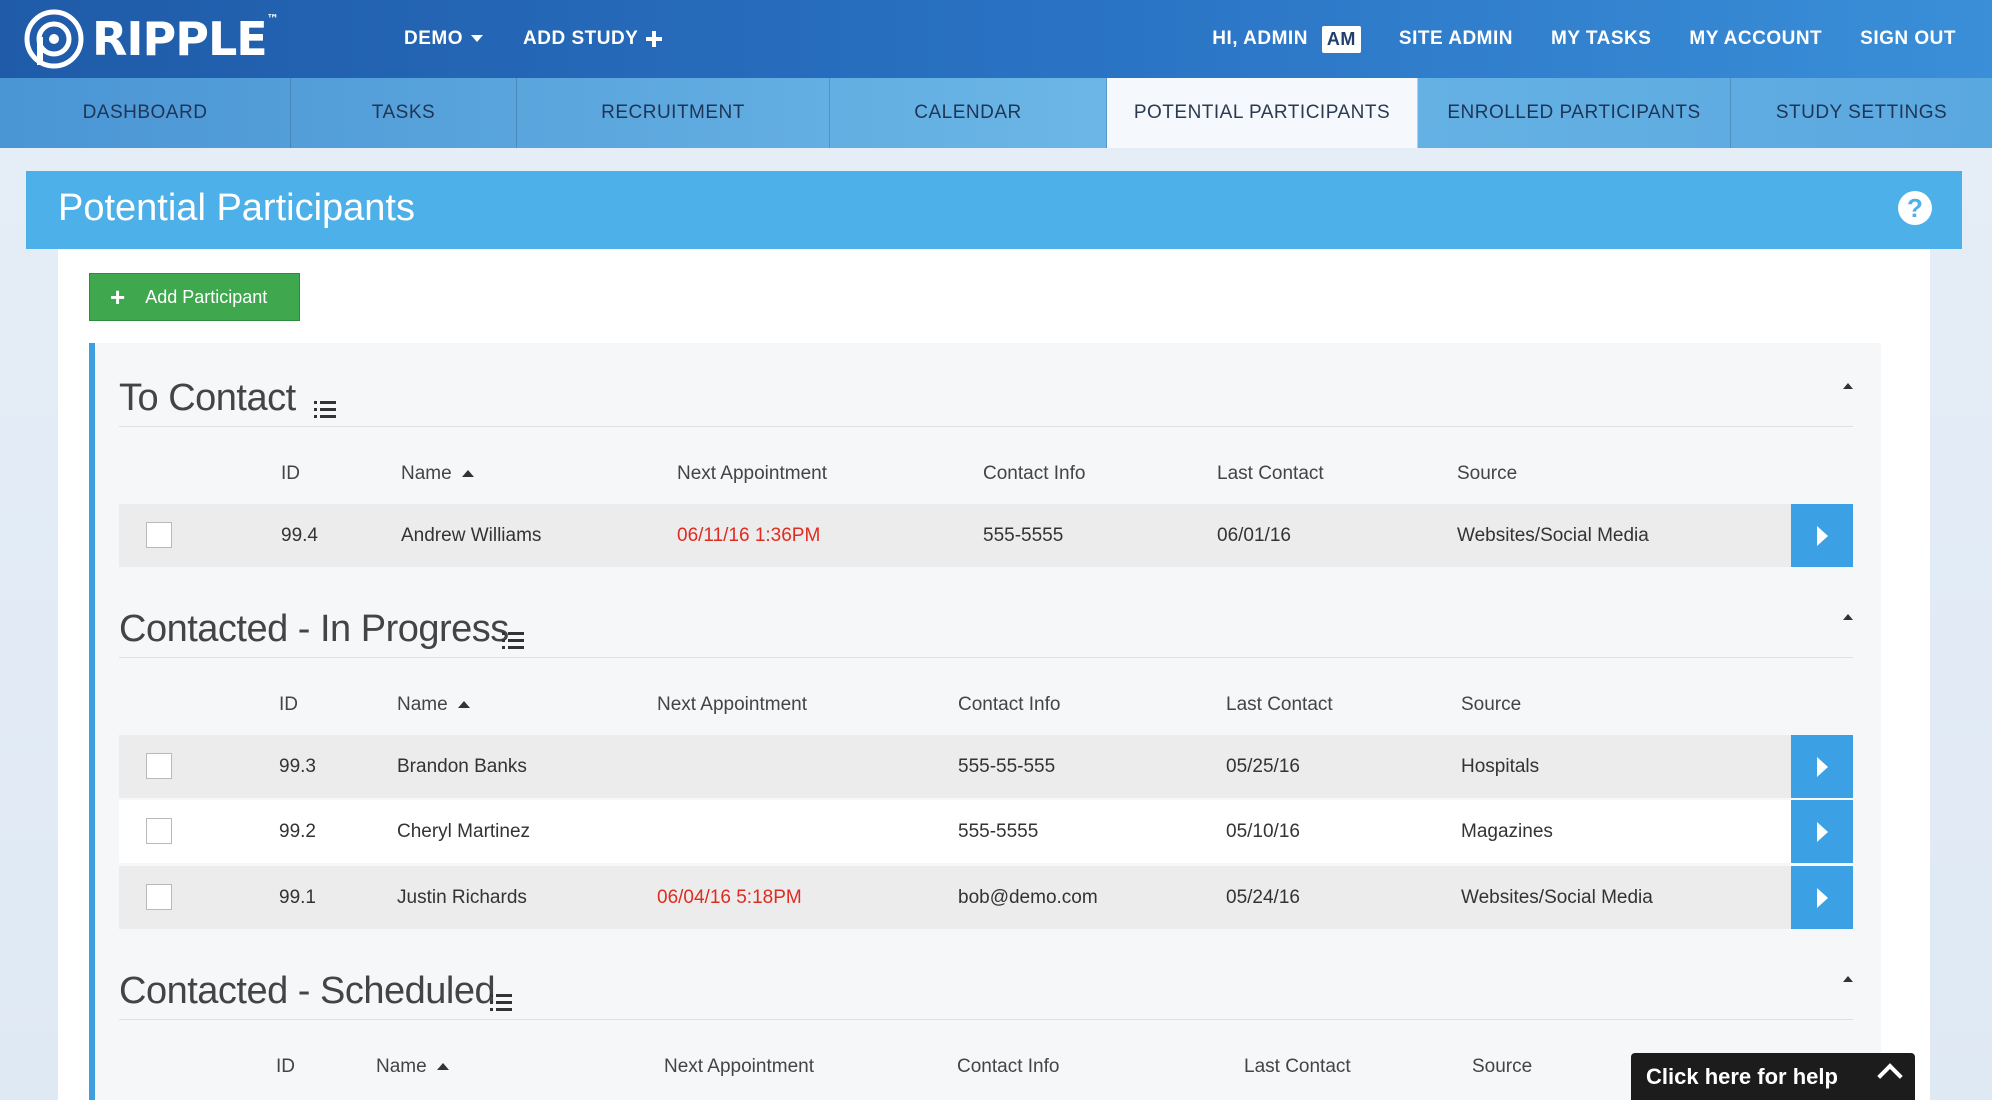 The image size is (1992, 1100). Describe the element at coordinates (1915, 208) in the screenshot. I see `help-question-icon: ?` at that location.